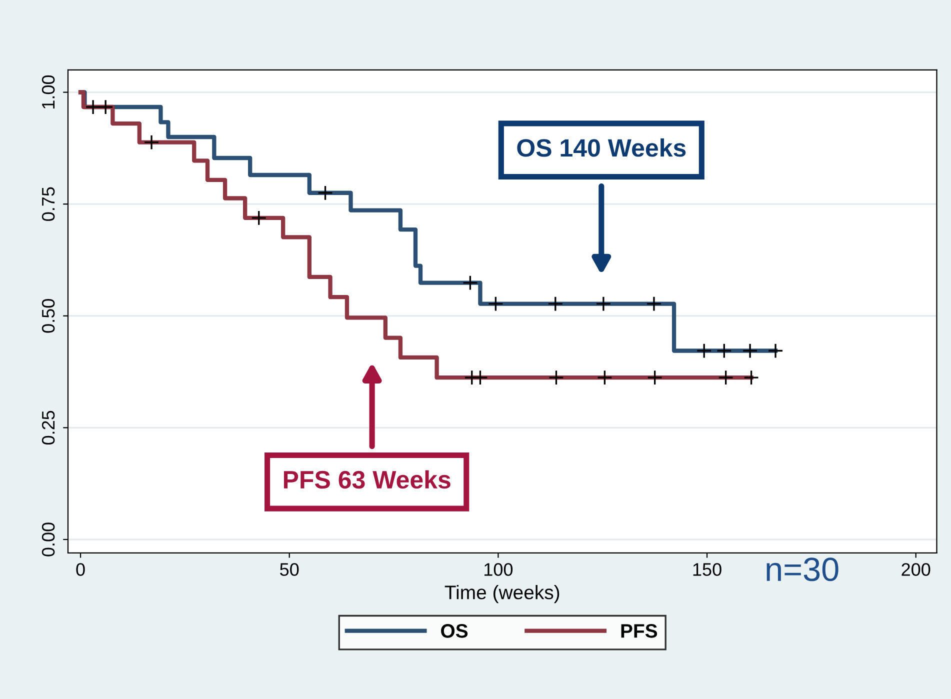 The width and height of the screenshot is (951, 699). I want to click on x-axis-title: Time (weeks), so click(502, 594).